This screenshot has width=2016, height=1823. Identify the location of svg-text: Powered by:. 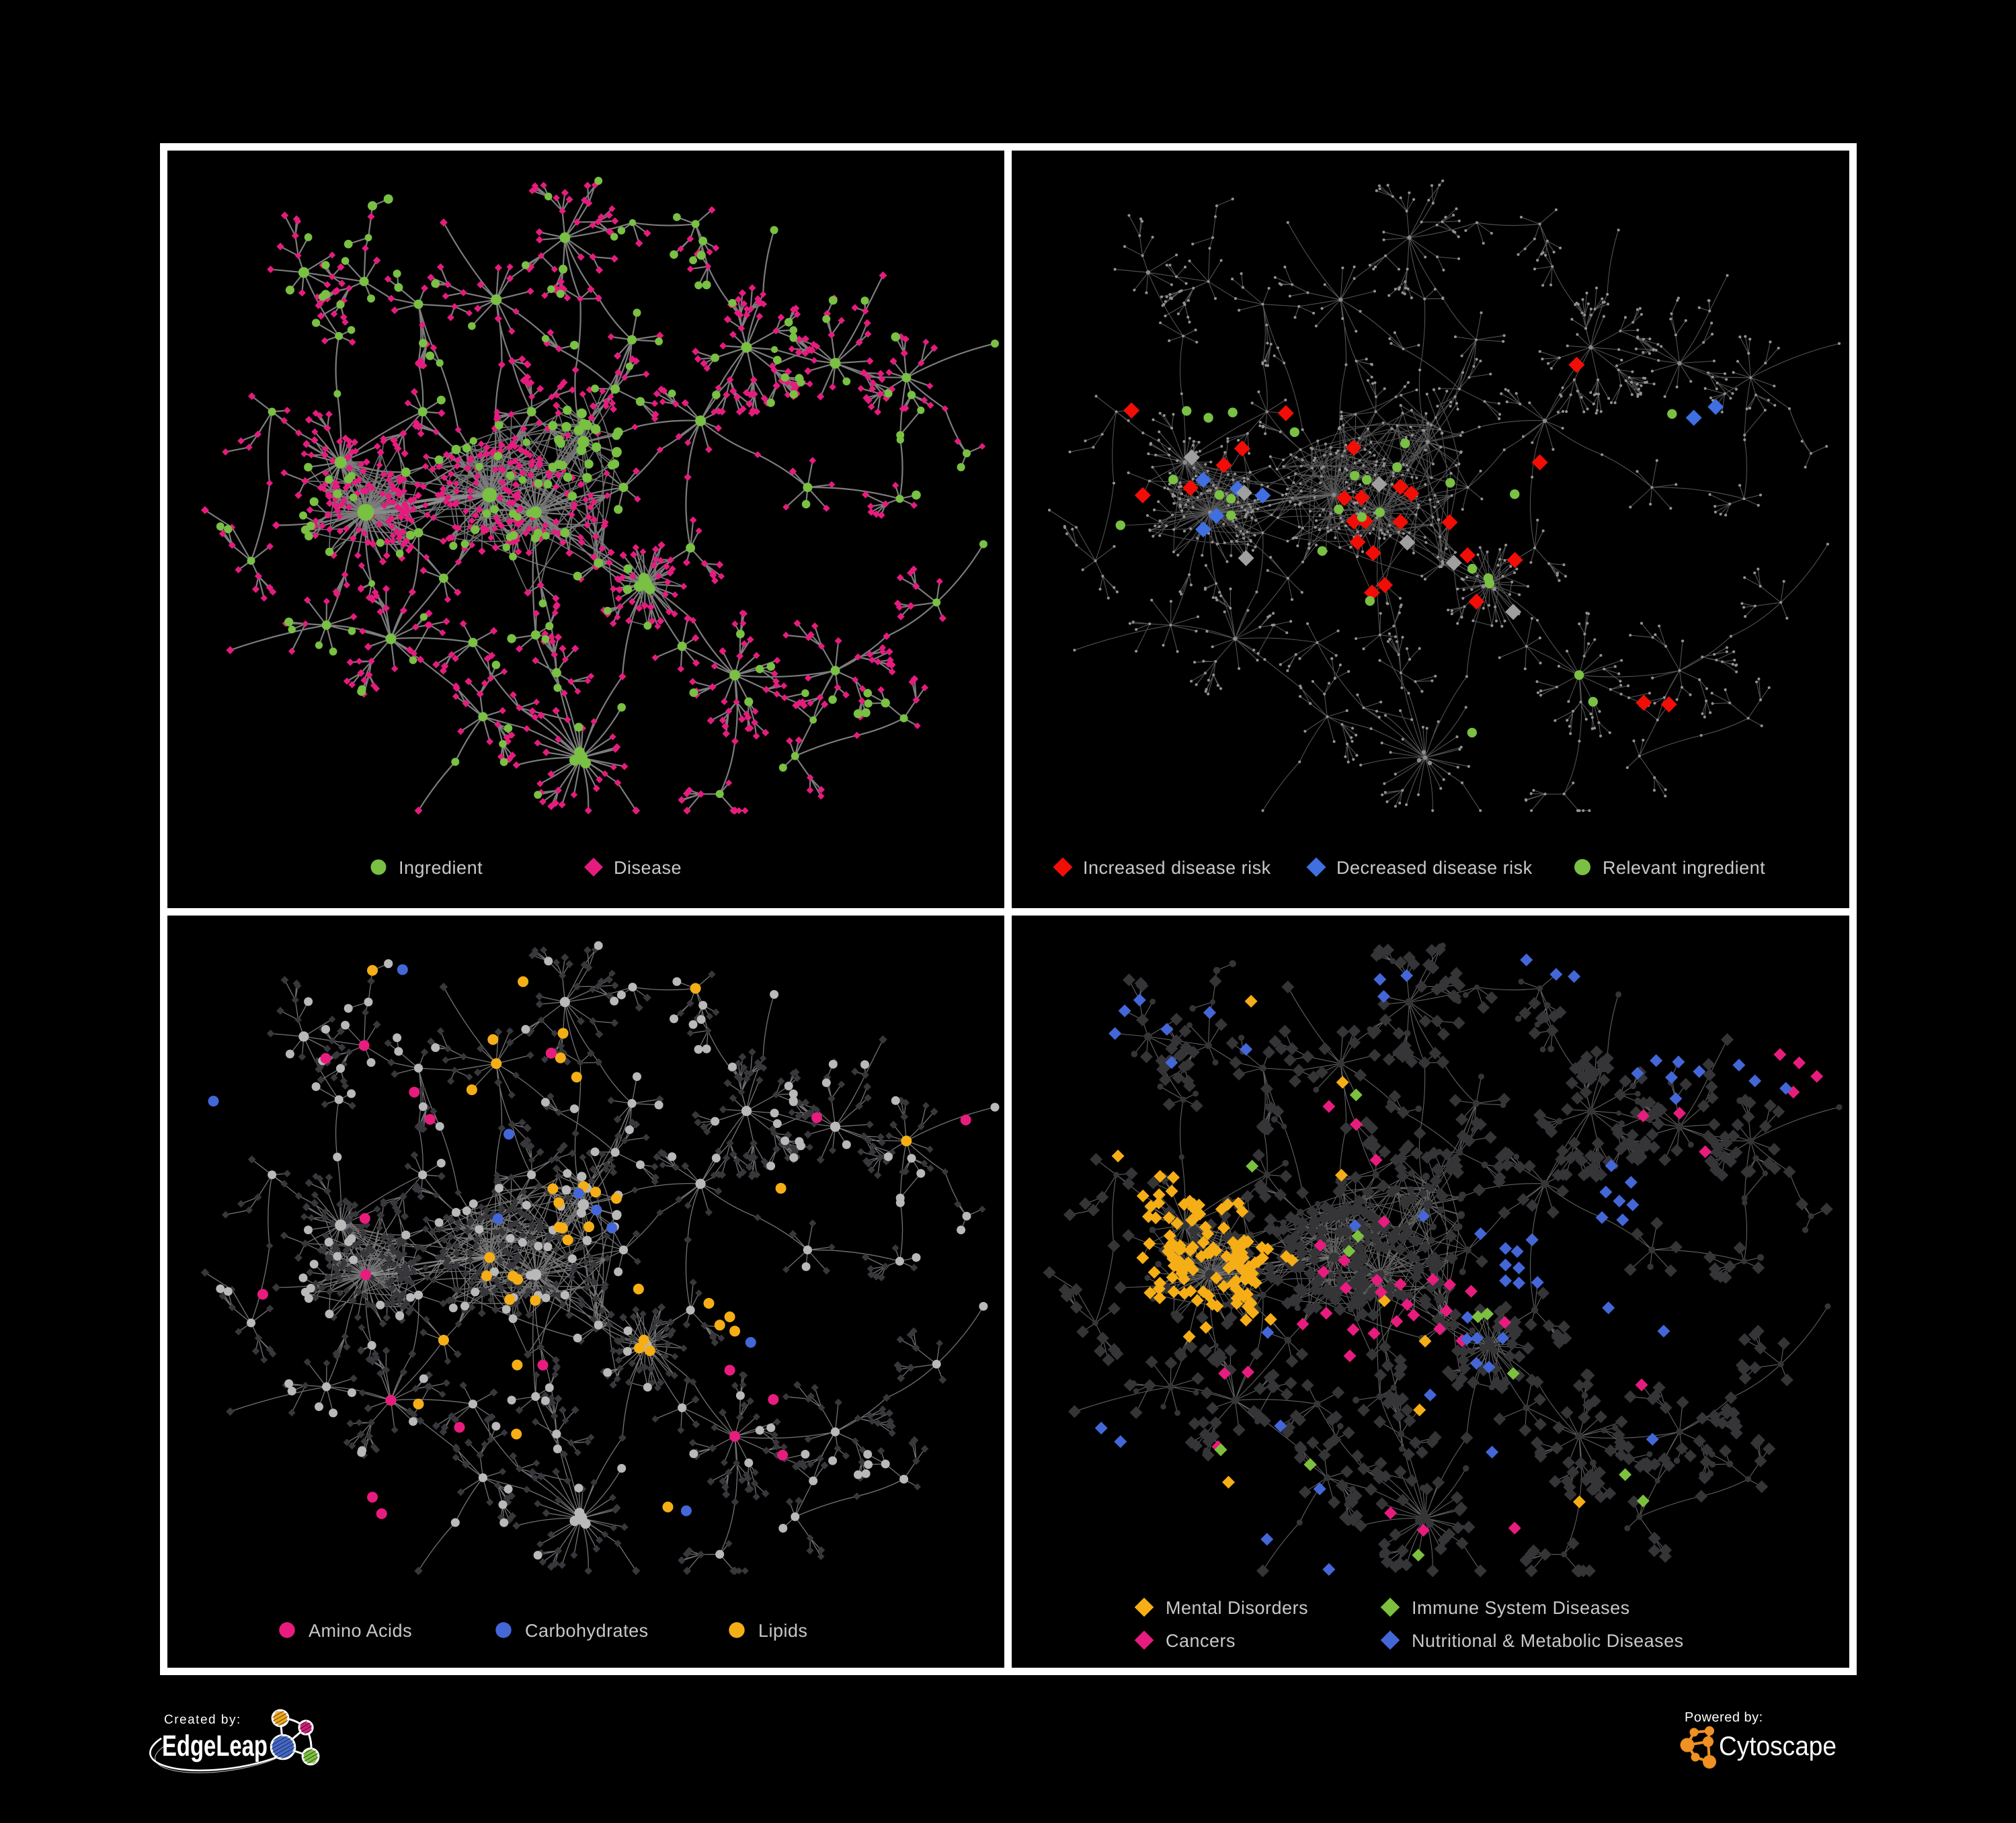
(1724, 1718).